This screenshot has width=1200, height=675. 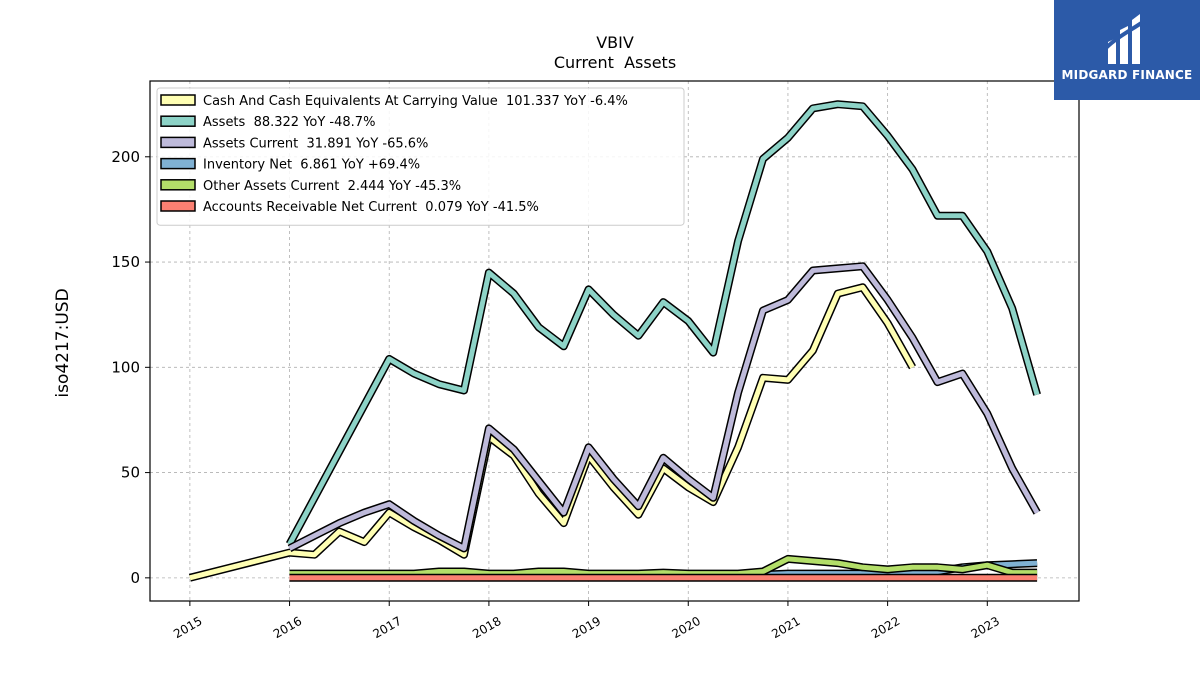 What do you see at coordinates (387, 627) in the screenshot?
I see `x-tick-label: 2017` at bounding box center [387, 627].